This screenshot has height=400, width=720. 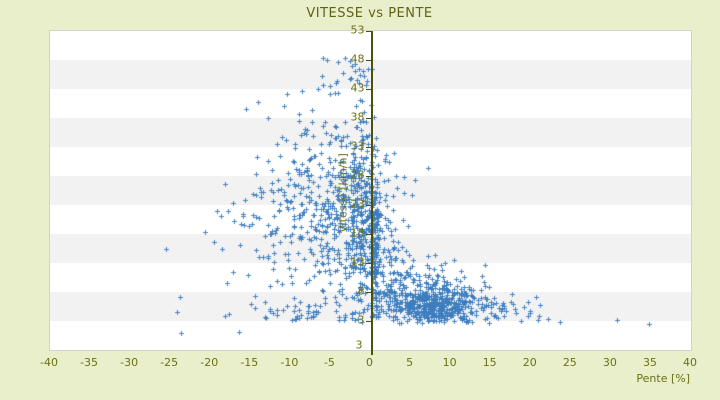 I want to click on y-tick-label: 28, so click(x=357, y=175).